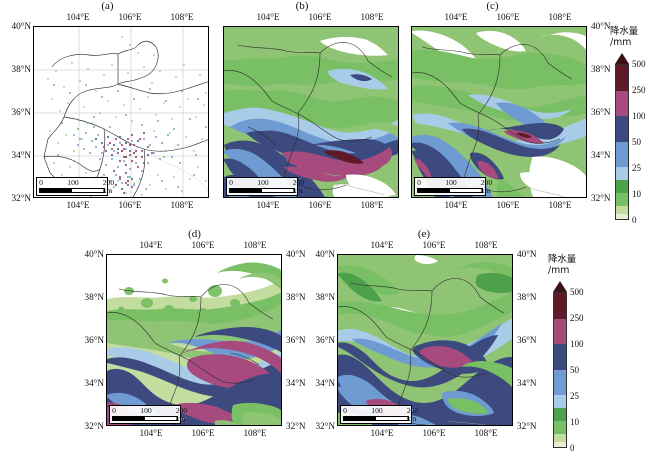  I want to click on panel-c-scale-0: 0, so click(419, 182).